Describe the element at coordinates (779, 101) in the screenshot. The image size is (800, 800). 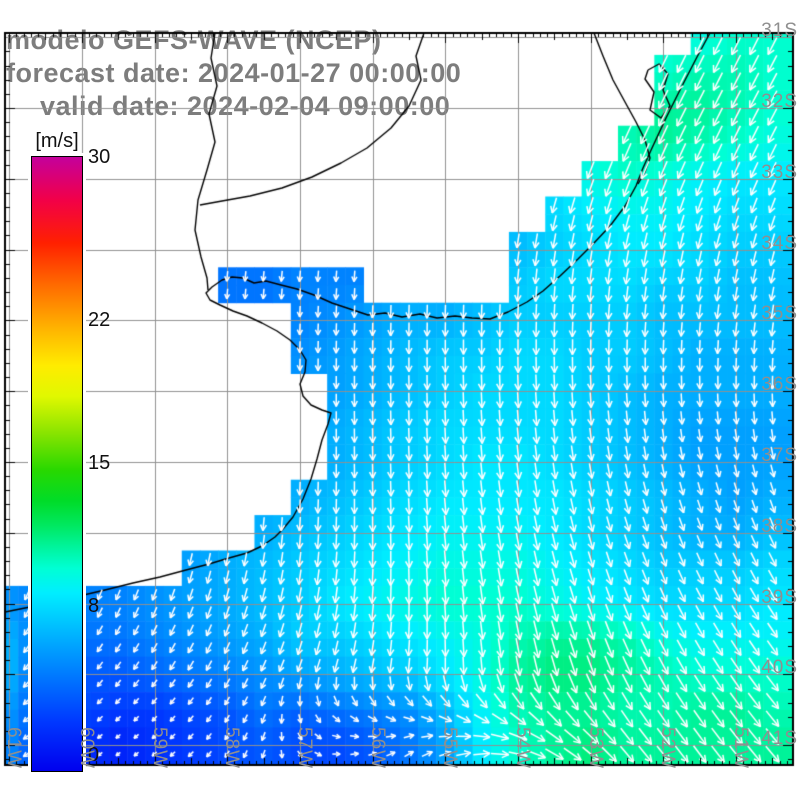
I see `lat-axis-label: 32S` at that location.